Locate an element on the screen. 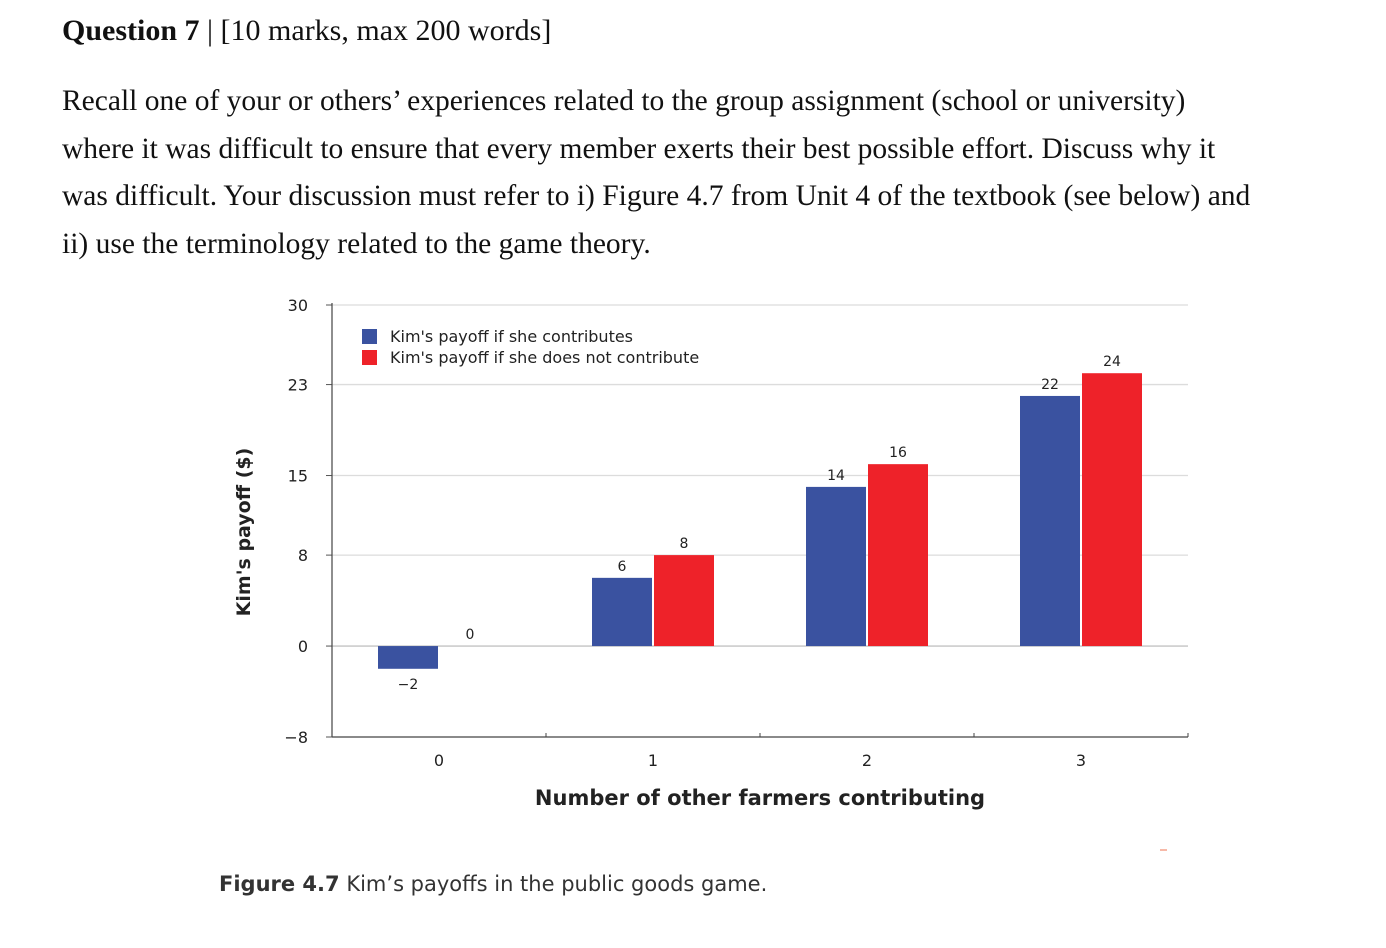 Image resolution: width=1386 pixels, height=948 pixels. question-heading: Question 7 | [10 marks, max 200 words] is located at coordinates (306, 31).